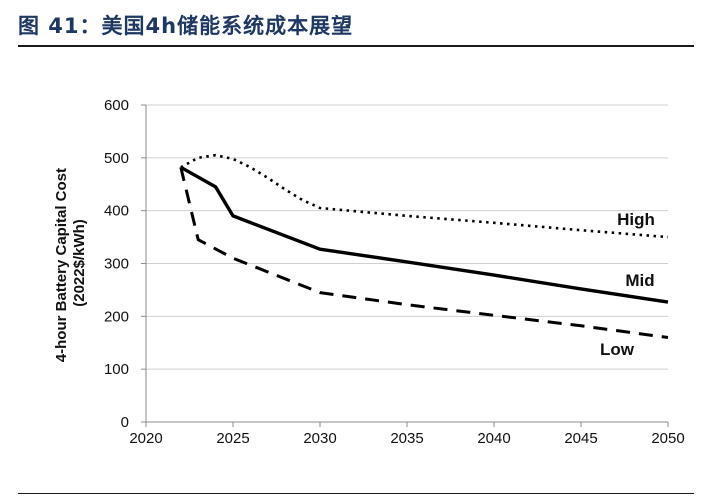  Describe the element at coordinates (79, 263) in the screenshot. I see `y-axis-title-line2: (2022$/kWh)` at that location.